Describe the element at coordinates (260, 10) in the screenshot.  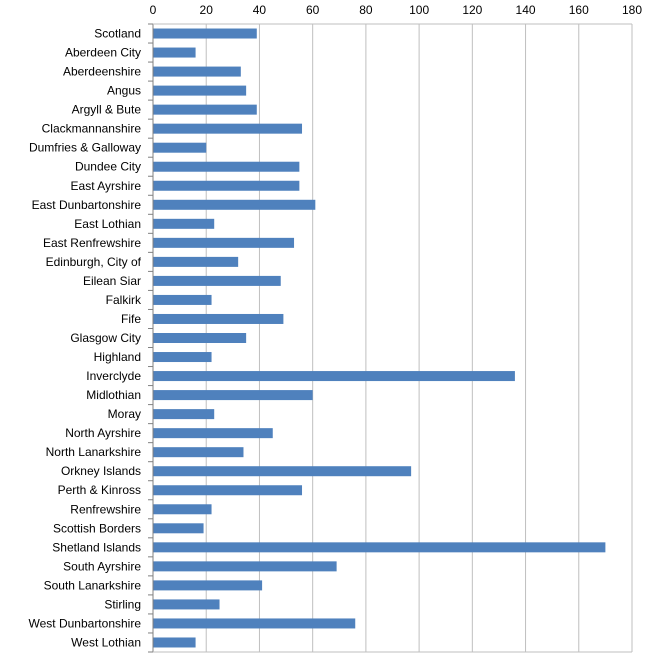
I see `x-tick-label: 40` at that location.